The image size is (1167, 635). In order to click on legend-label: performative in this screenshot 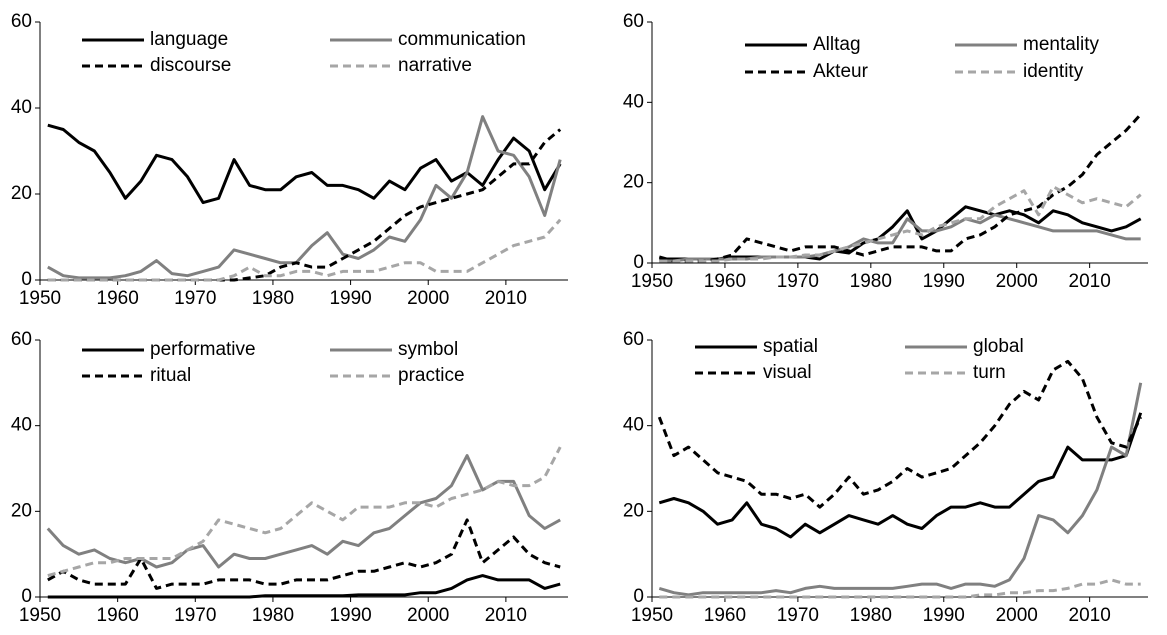, I will do `click(203, 349)`.